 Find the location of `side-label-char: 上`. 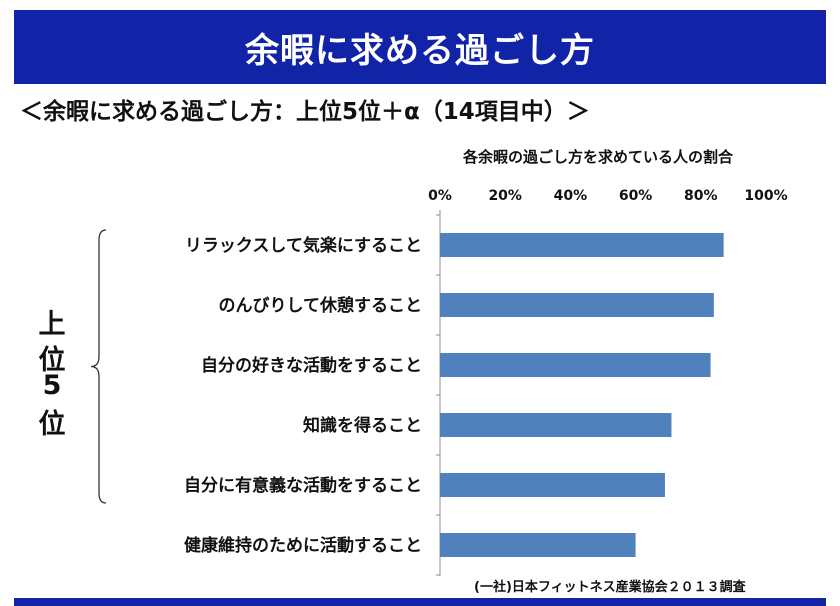

side-label-char: 上 is located at coordinates (52, 324).